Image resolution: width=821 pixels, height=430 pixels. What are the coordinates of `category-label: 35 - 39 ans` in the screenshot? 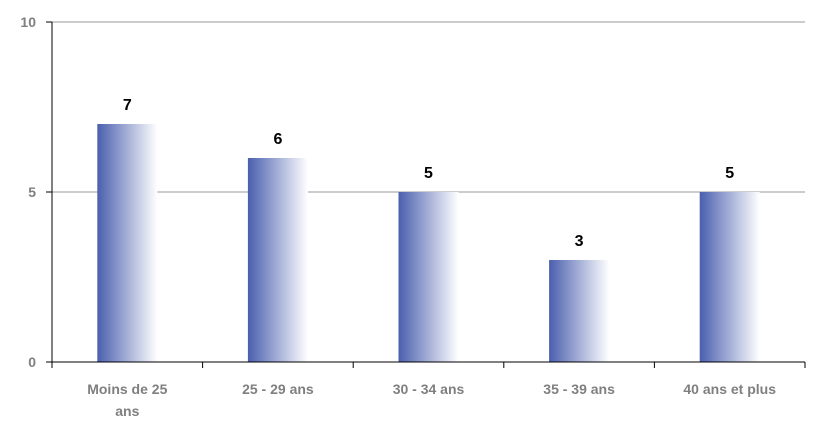 It's located at (579, 389).